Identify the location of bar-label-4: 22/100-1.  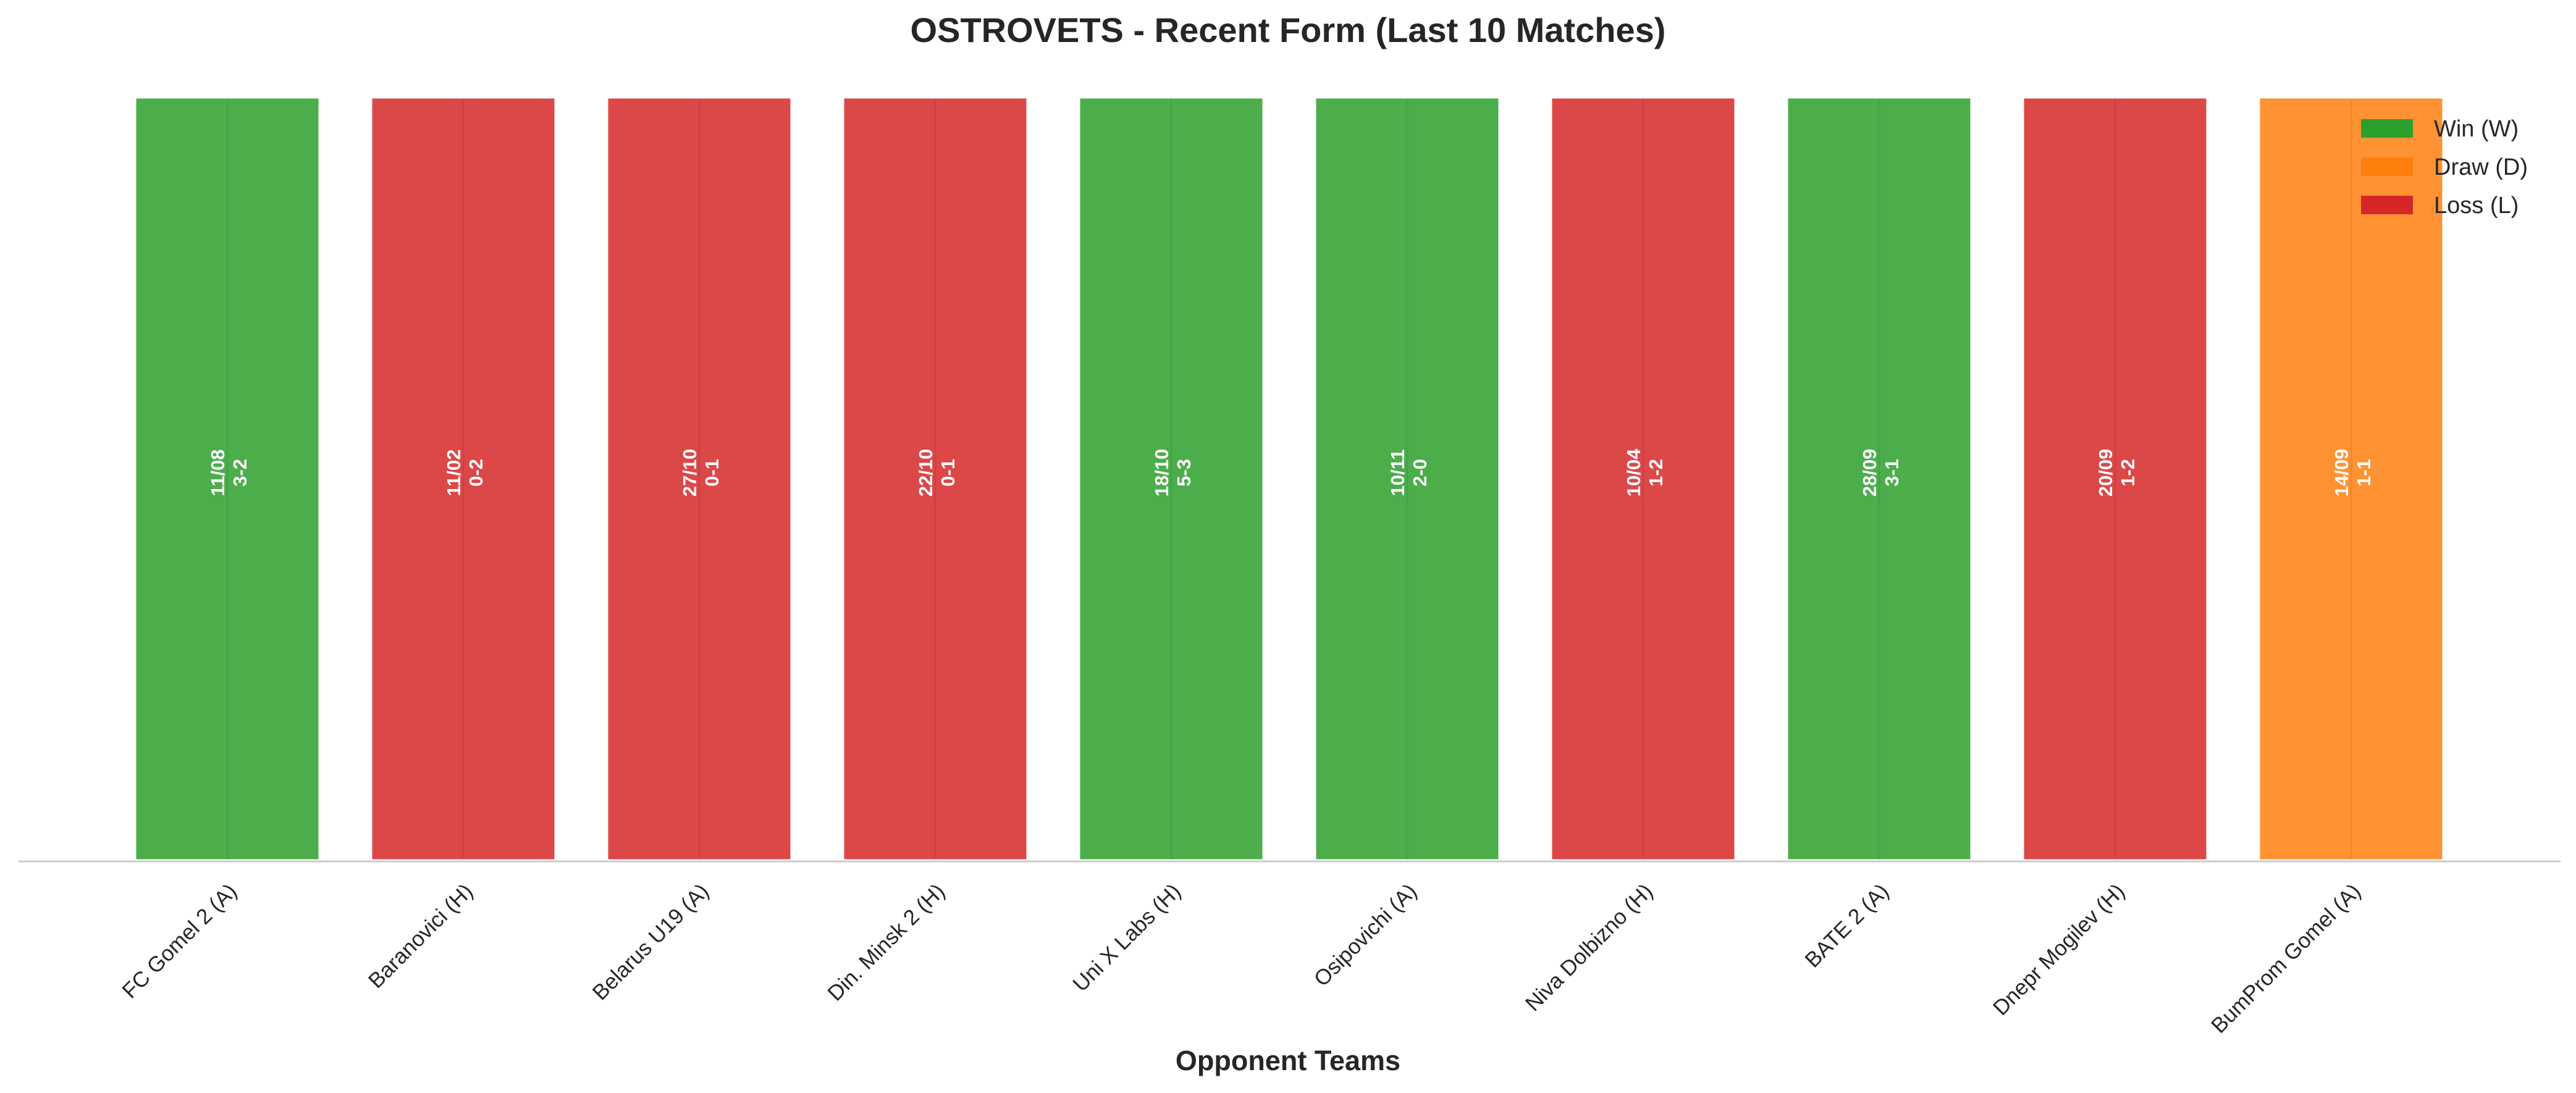
(937, 473).